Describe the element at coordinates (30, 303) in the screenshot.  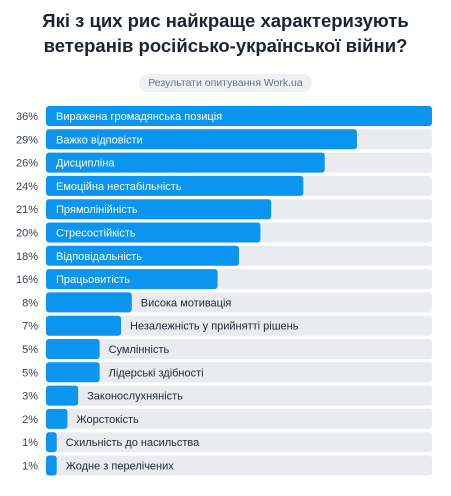
I see `value-label: 8%` at that location.